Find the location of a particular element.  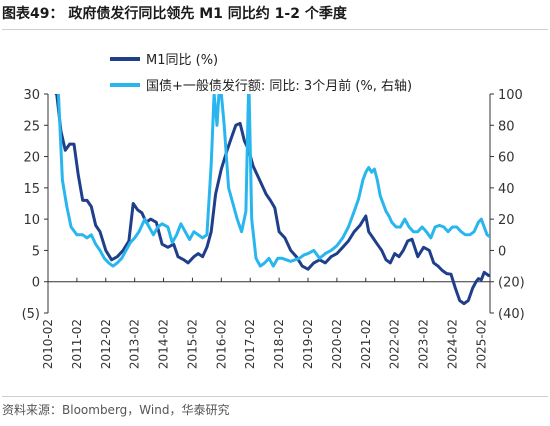

left-axis-tick-label: 5 is located at coordinates (36, 251).